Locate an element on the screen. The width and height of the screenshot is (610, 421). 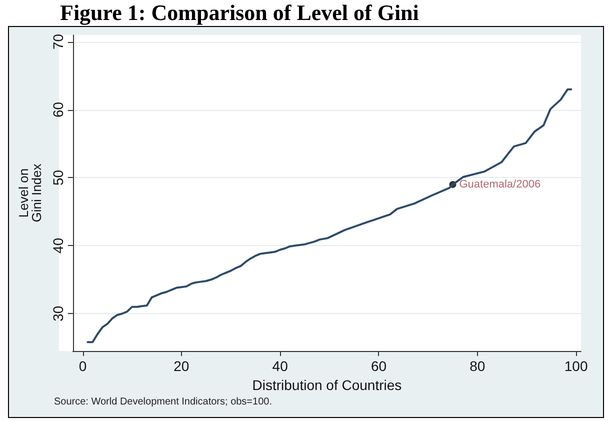
x-tick-label: 40 is located at coordinates (280, 366).